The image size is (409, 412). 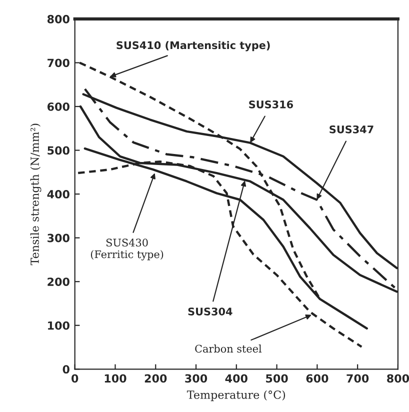 I want to click on annotation: SUS316, so click(x=271, y=104).